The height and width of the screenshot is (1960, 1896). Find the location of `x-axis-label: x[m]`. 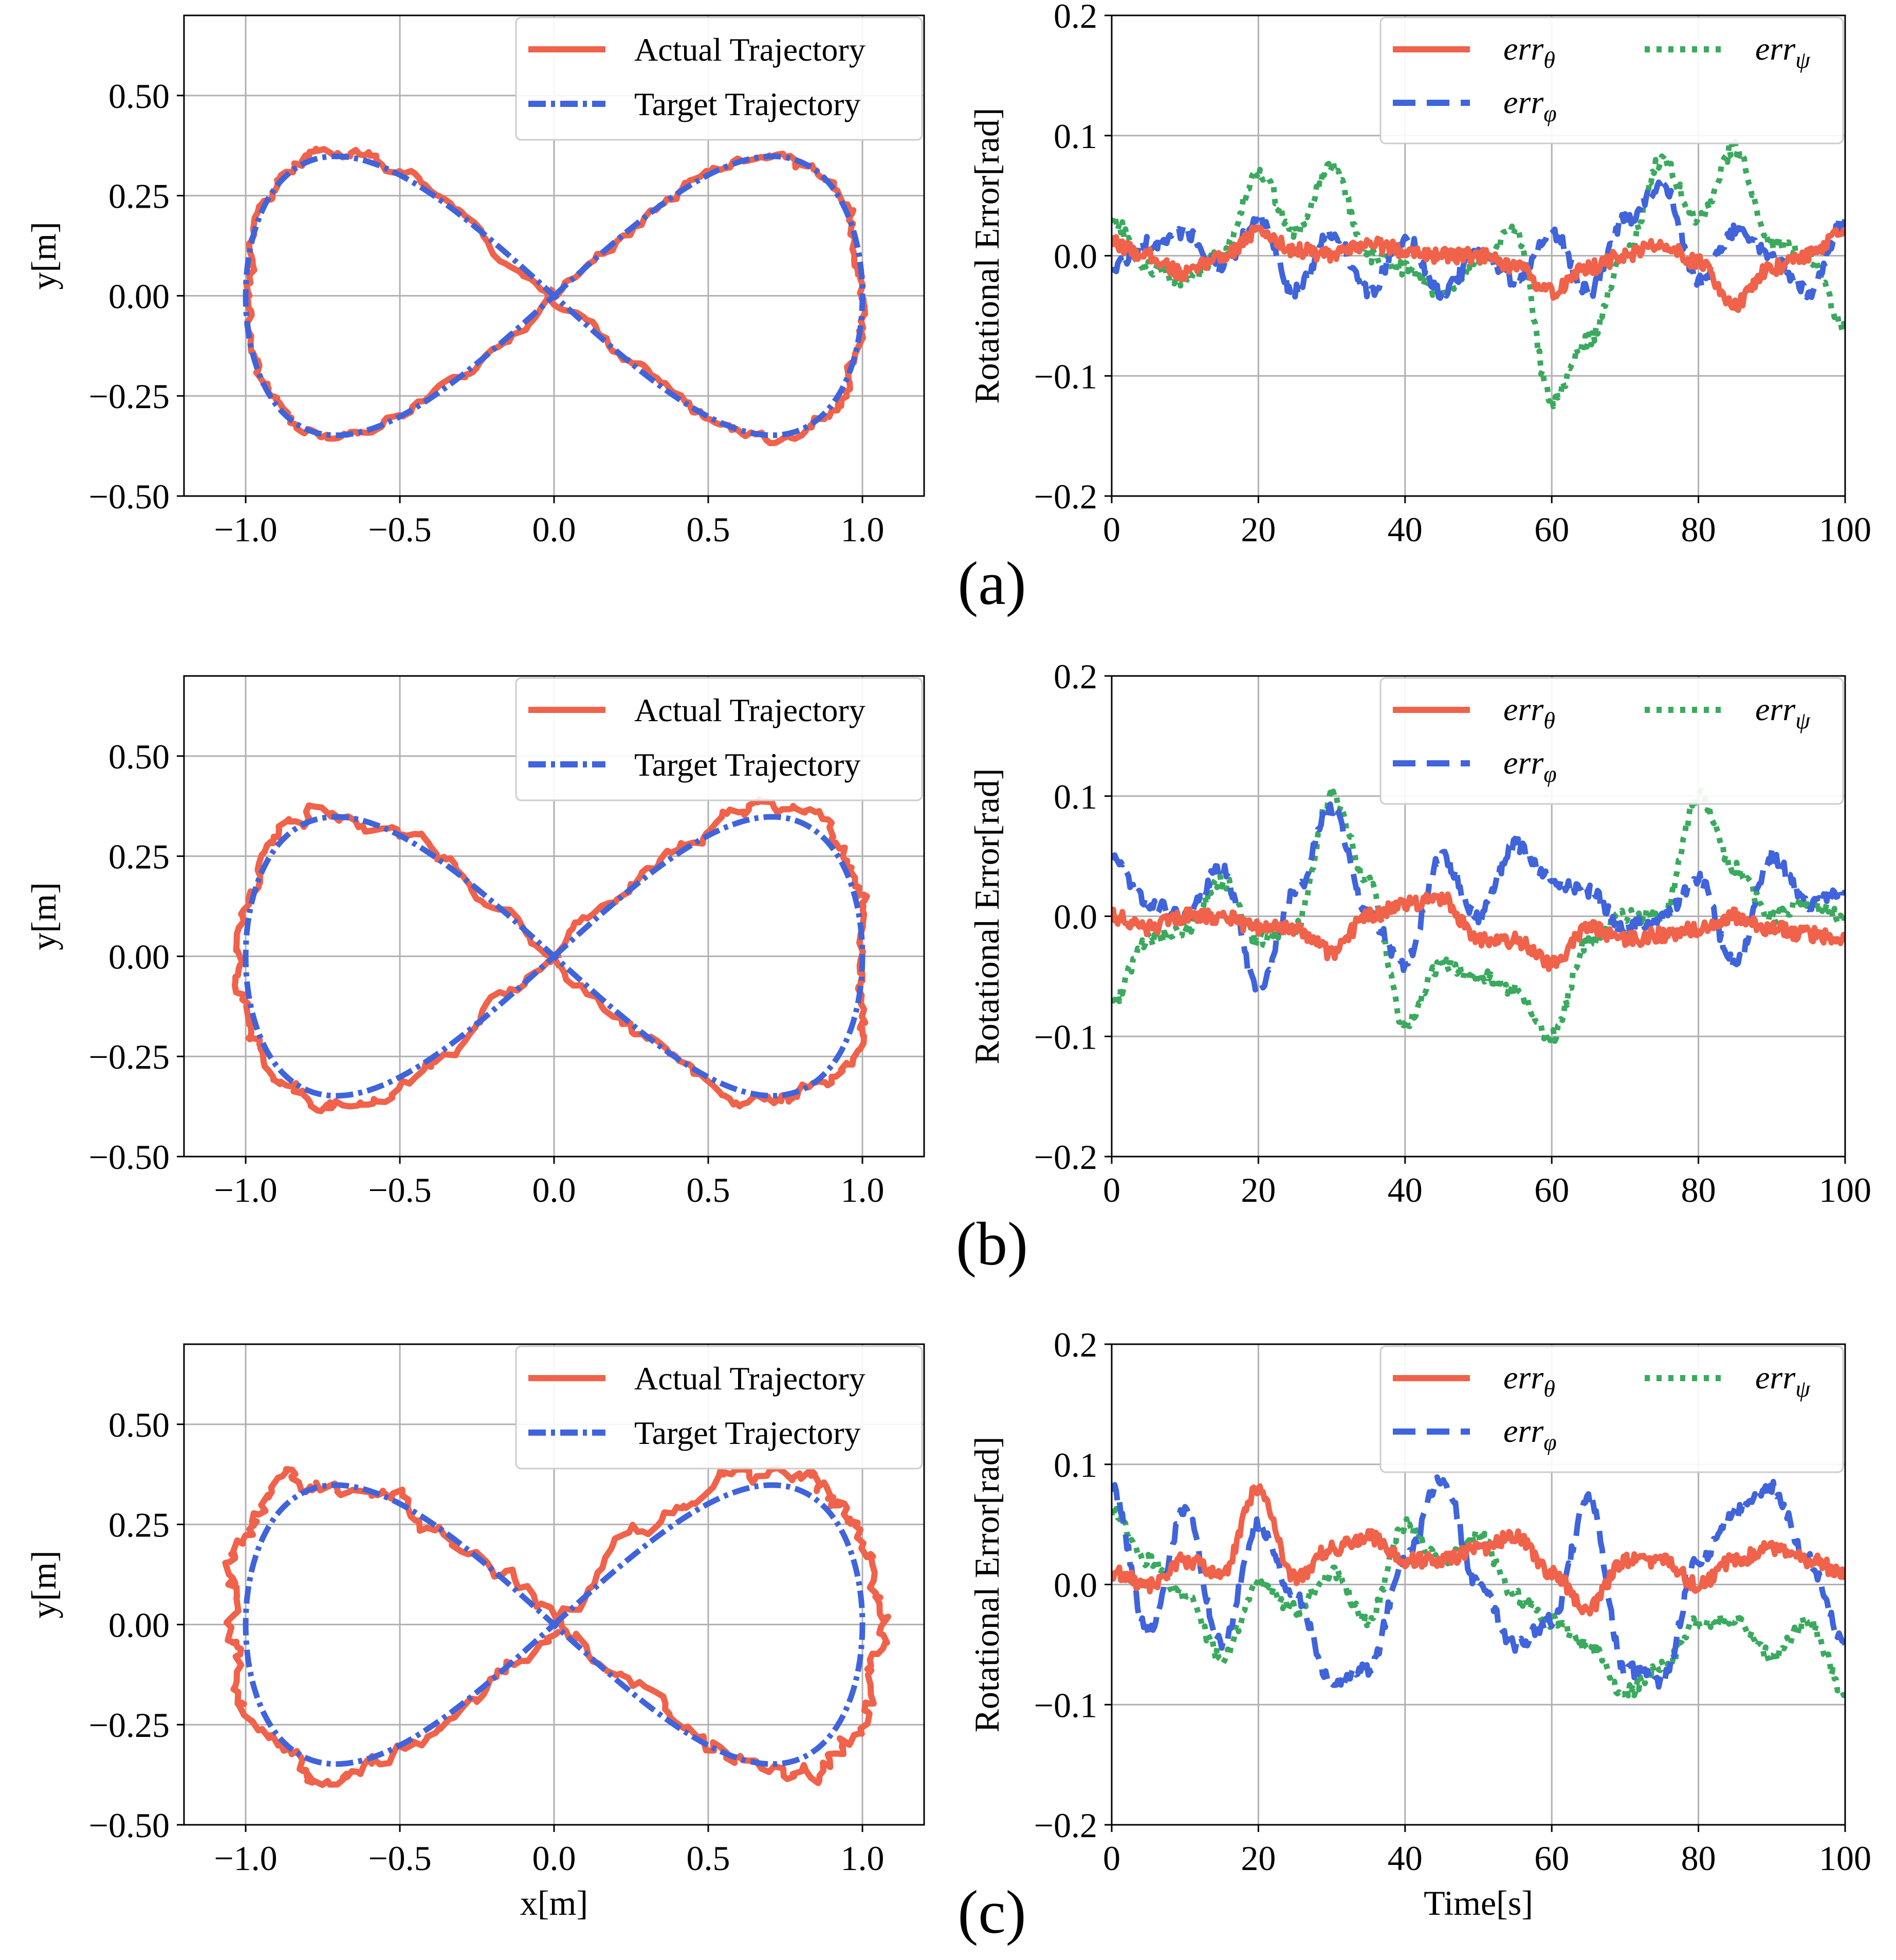

x-axis-label: x[m] is located at coordinates (554, 1902).